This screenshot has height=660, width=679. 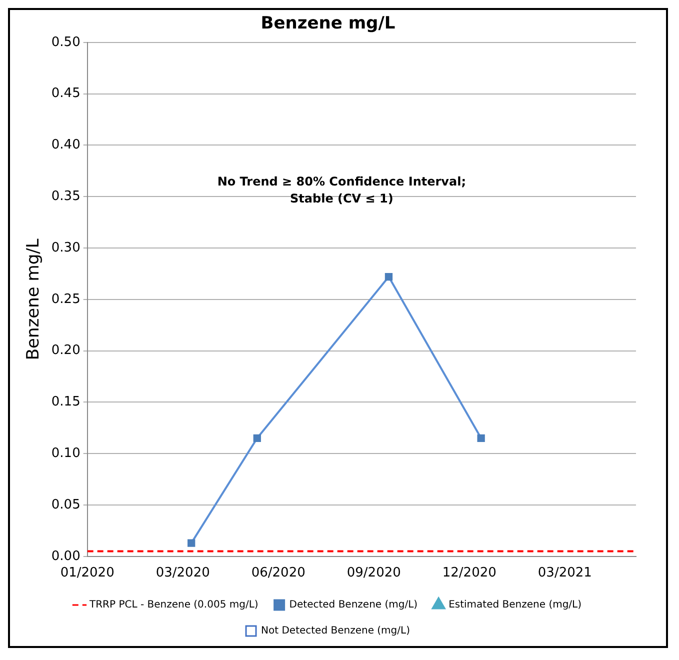 I want to click on x-tick-label: 03/2021, so click(x=565, y=573).